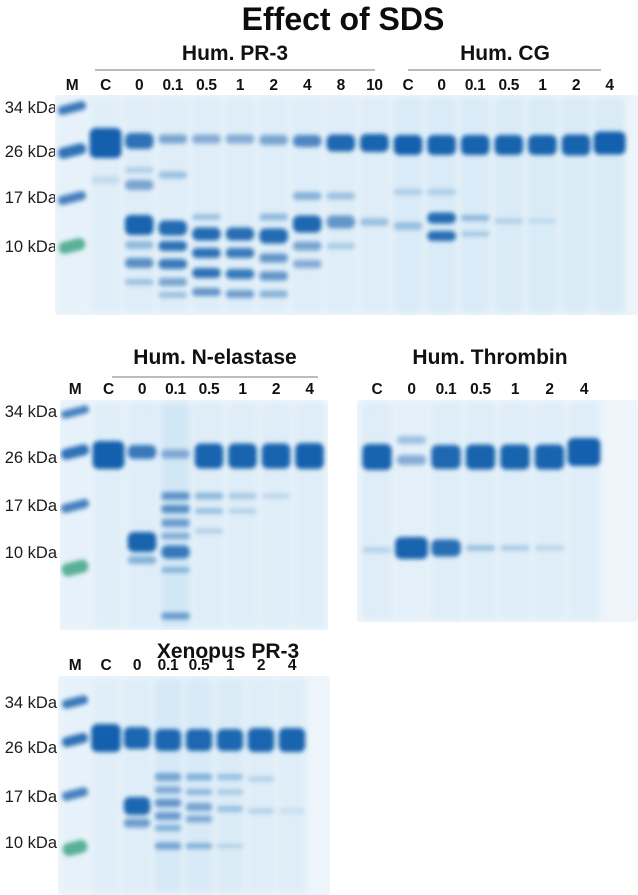 The width and height of the screenshot is (638, 895). Describe the element at coordinates (175, 389) in the screenshot. I see `lane-label-n-elastase-3: 0.1` at that location.